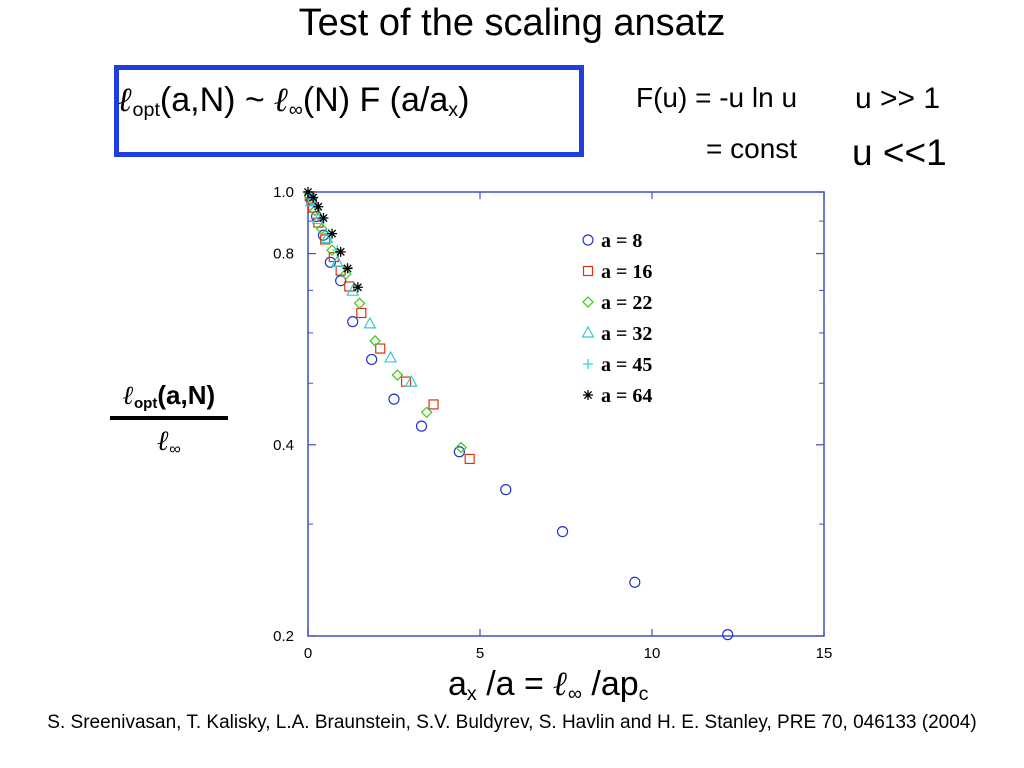 This screenshot has height=768, width=1024. I want to click on condition-large-u: u >> 1, so click(898, 98).